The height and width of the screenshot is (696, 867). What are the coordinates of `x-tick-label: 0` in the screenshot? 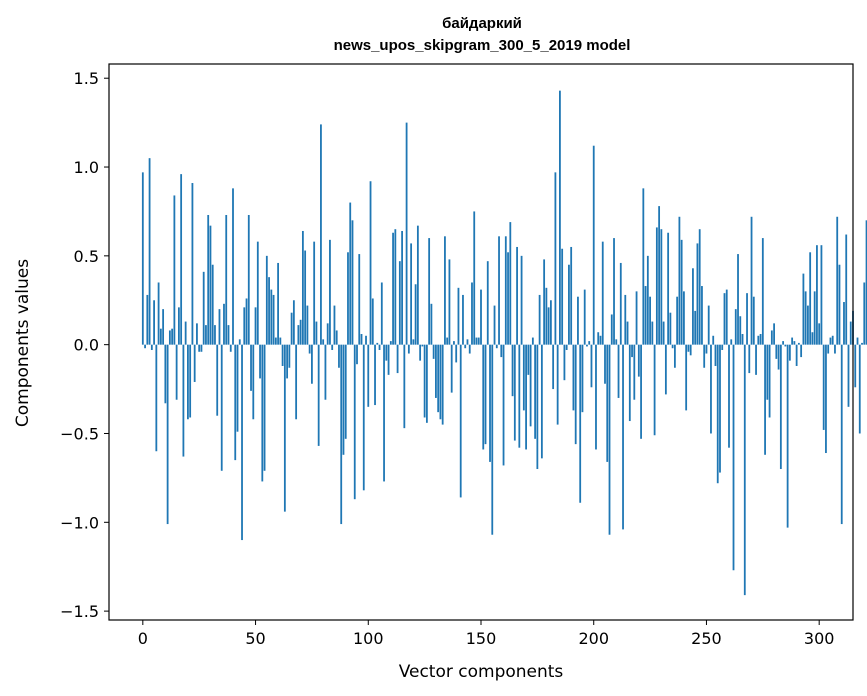 It's located at (143, 638).